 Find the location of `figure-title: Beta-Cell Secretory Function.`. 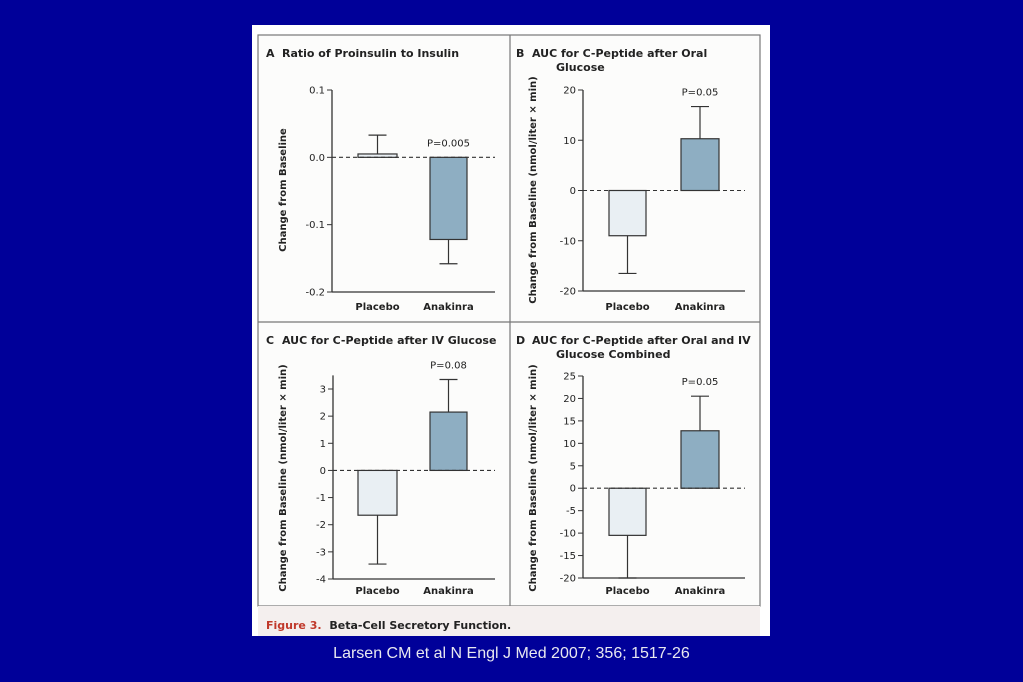

figure-title: Beta-Cell Secretory Function. is located at coordinates (420, 625).